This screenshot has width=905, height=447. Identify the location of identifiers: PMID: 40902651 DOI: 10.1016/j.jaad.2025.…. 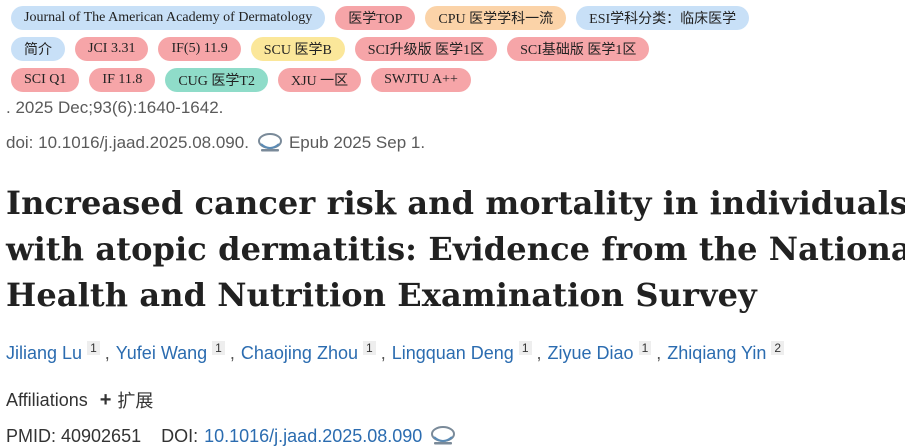
(234, 436).